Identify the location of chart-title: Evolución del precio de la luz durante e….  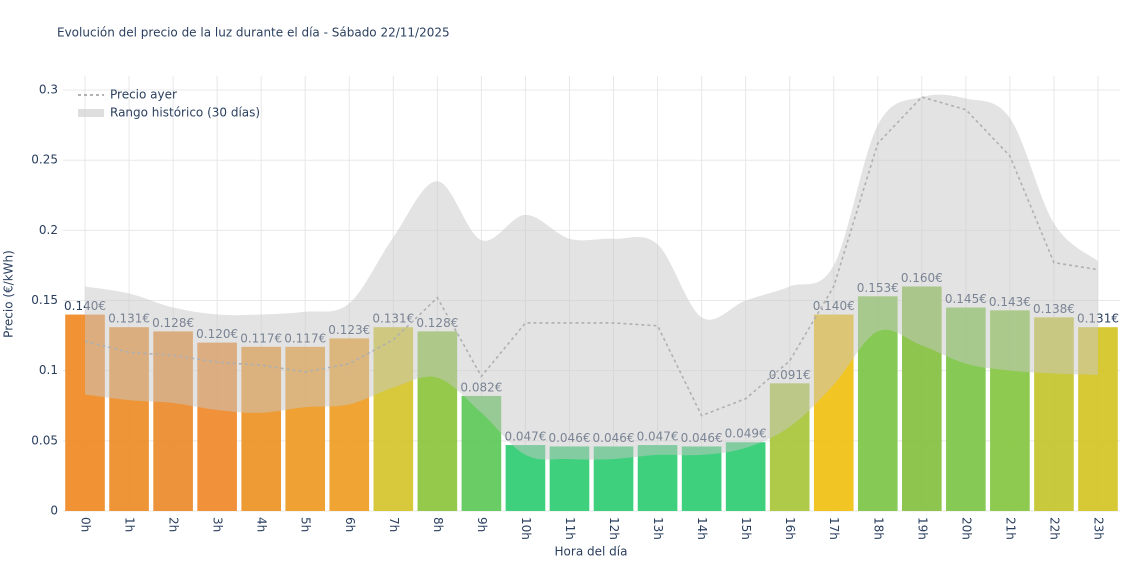
(253, 33).